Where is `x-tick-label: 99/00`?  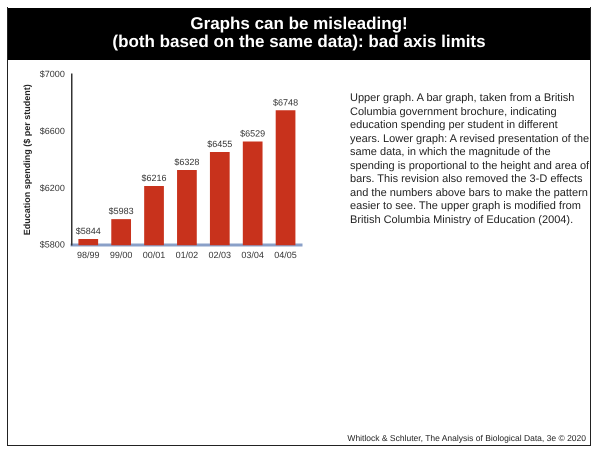 x-tick-label: 99/00 is located at coordinates (121, 255).